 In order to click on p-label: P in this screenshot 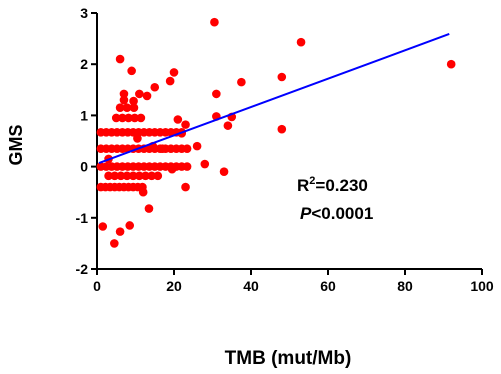, I will do `click(306, 213)`.